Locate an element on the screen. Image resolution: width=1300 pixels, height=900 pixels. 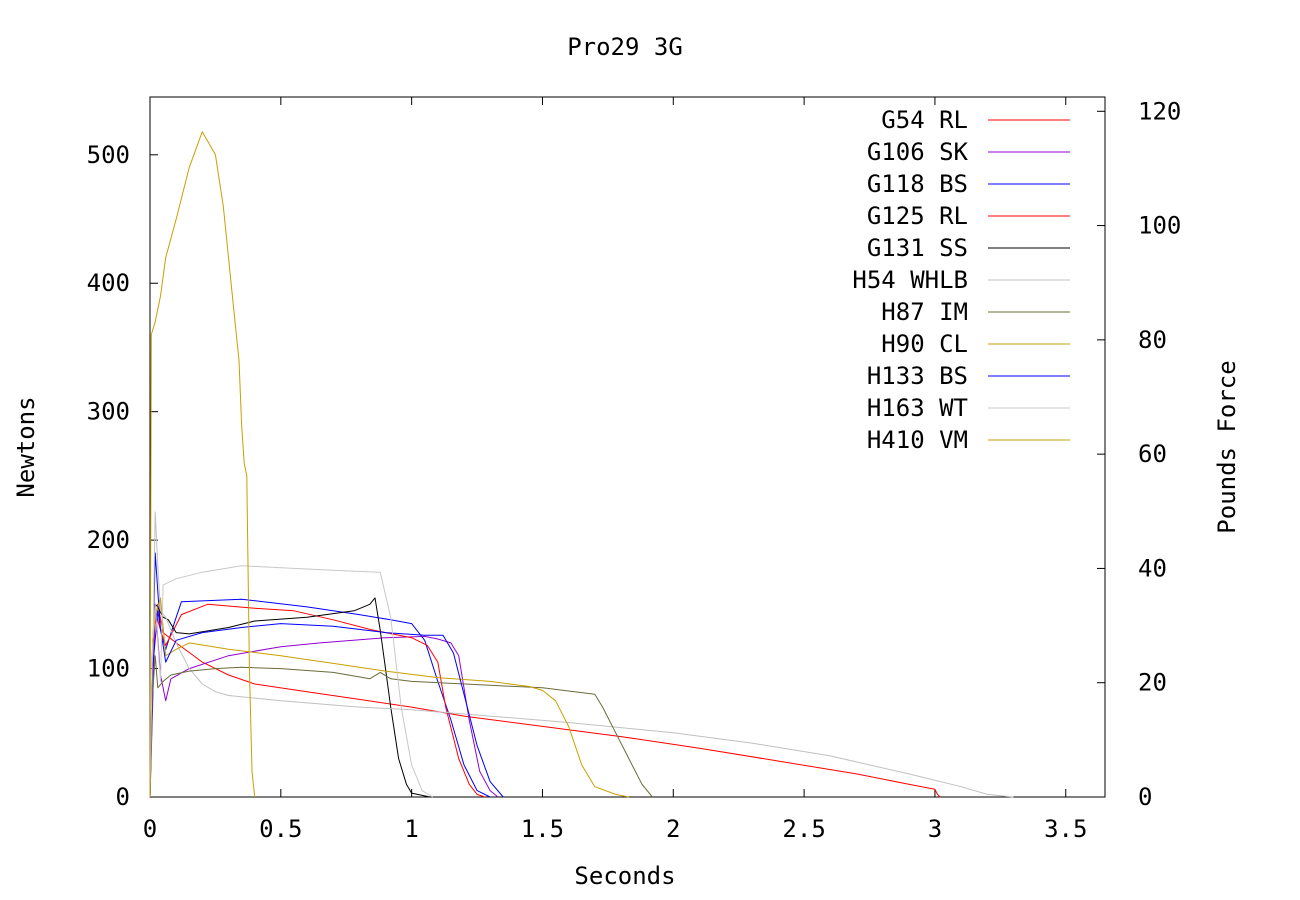
y-tick-label: 200 is located at coordinates (108, 540).